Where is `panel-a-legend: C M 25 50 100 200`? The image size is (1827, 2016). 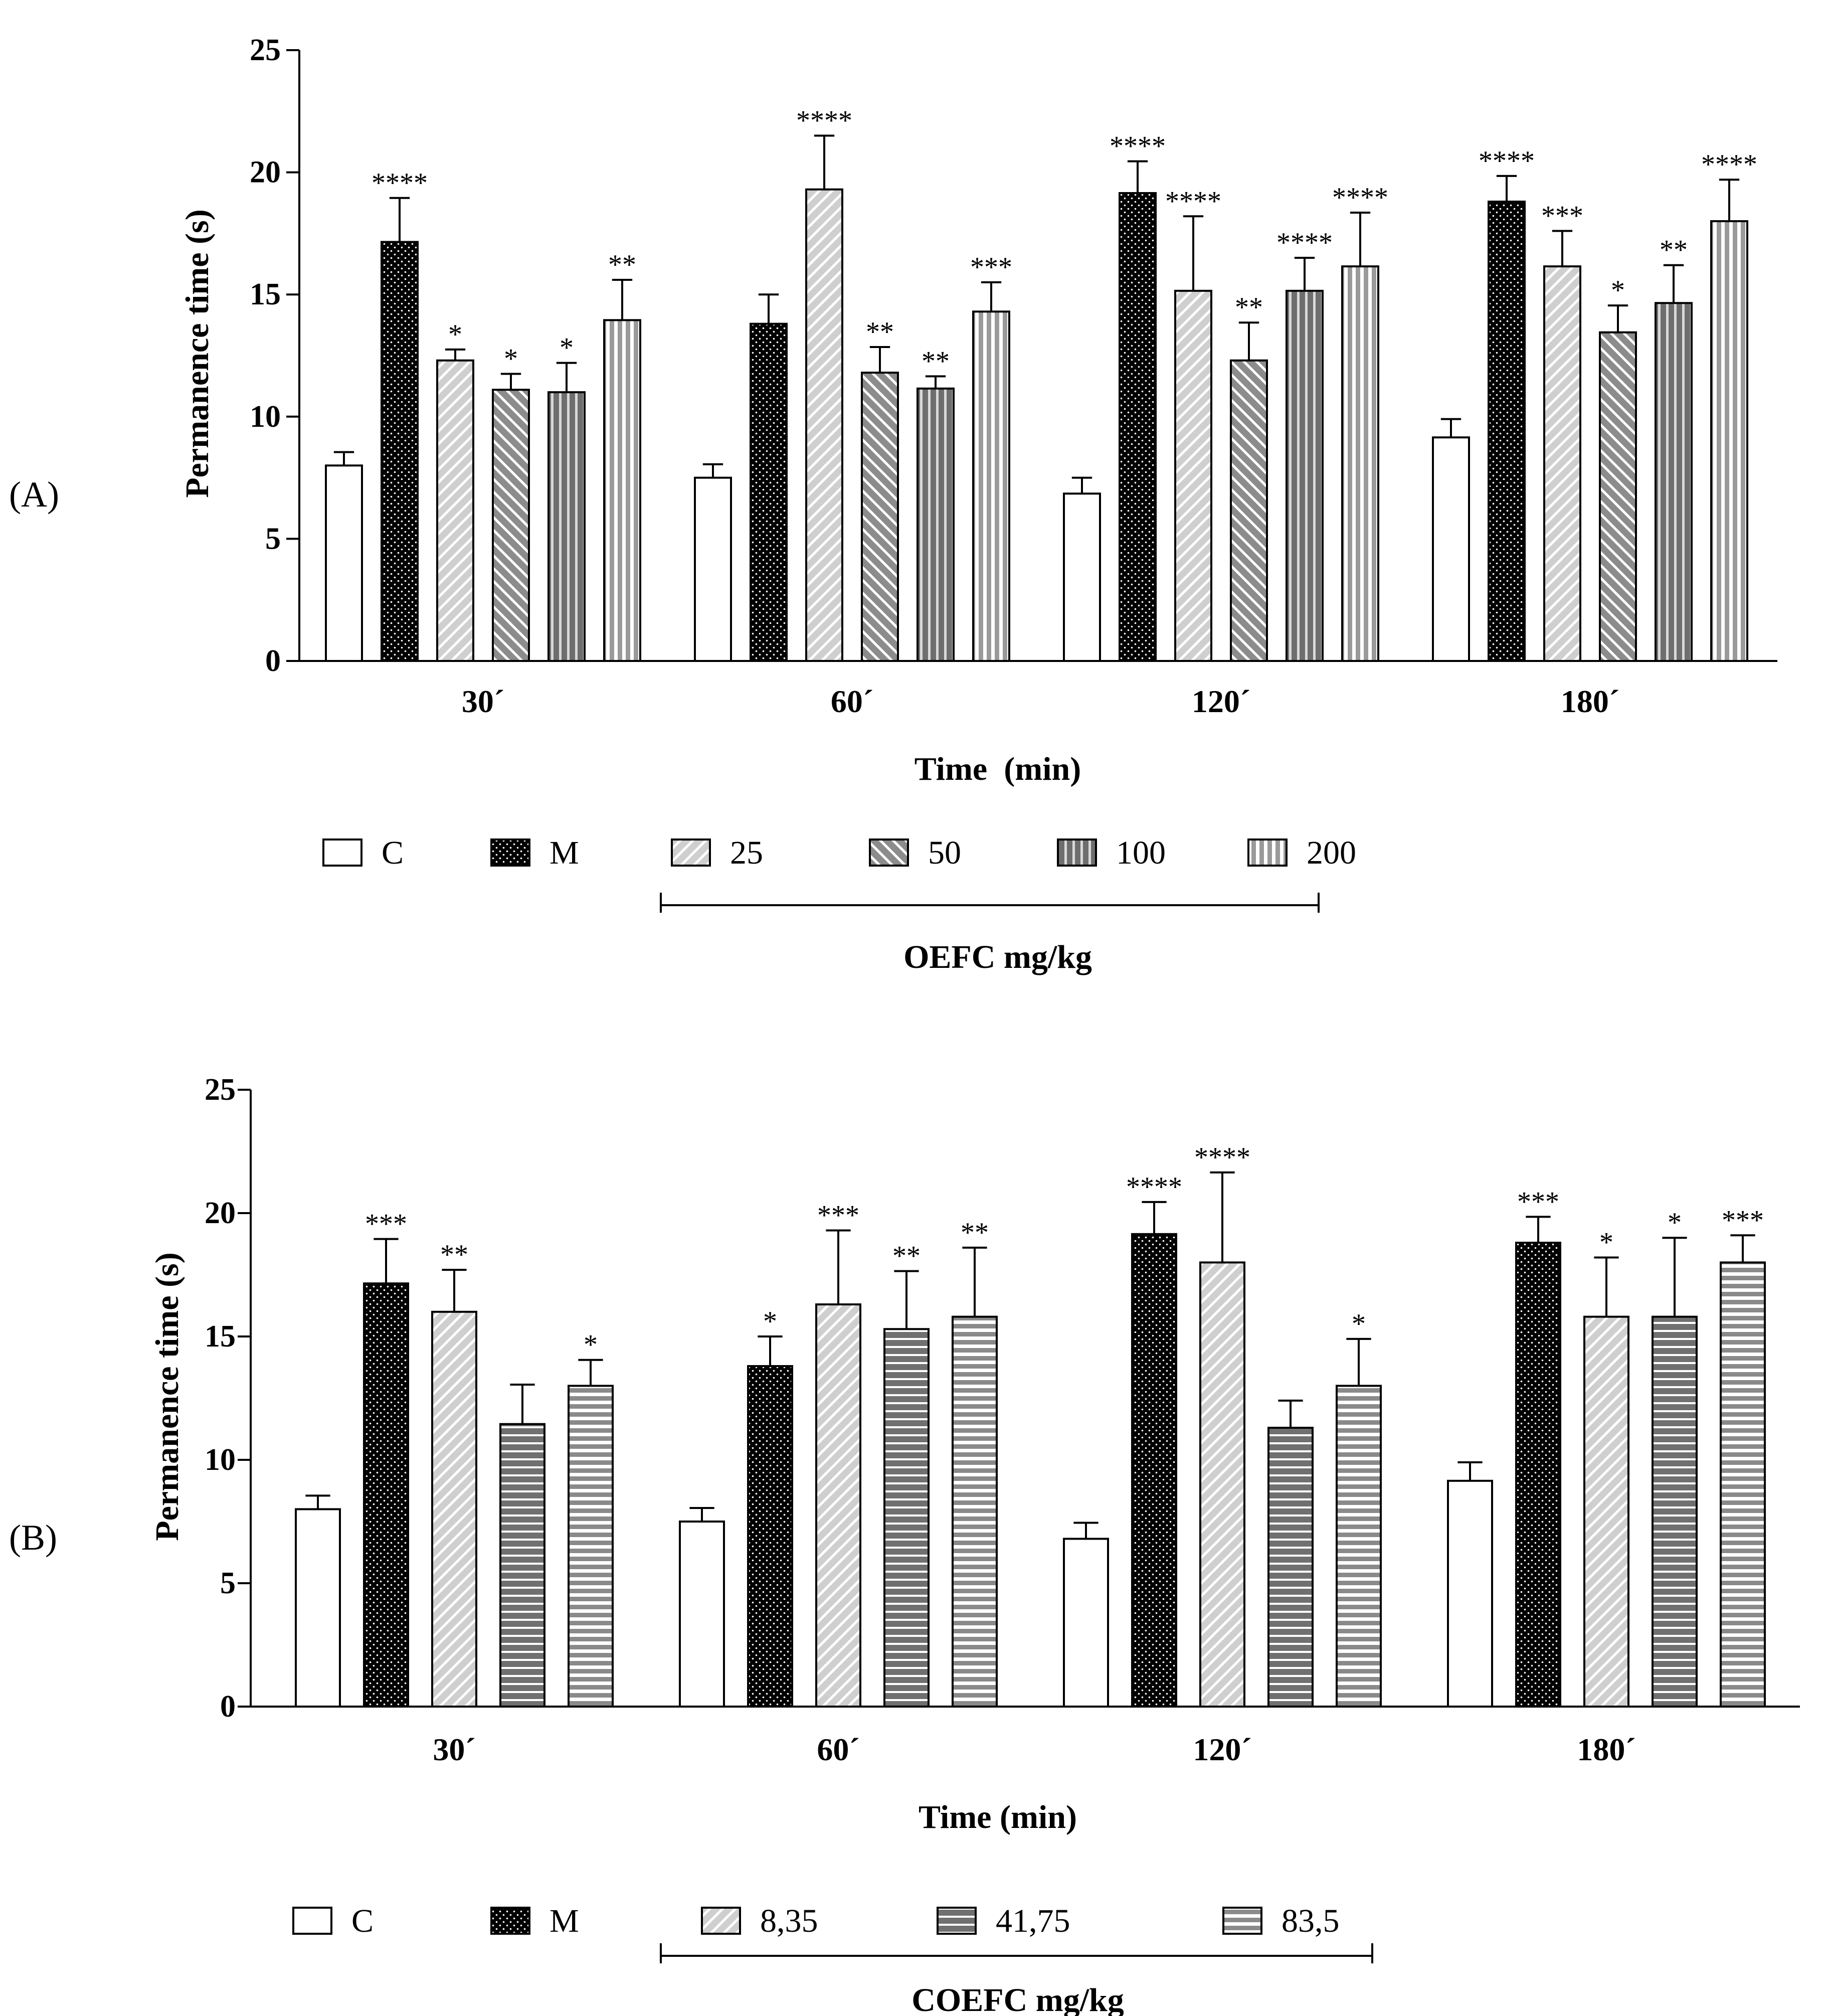 panel-a-legend: C M 25 50 100 200 is located at coordinates (839, 852).